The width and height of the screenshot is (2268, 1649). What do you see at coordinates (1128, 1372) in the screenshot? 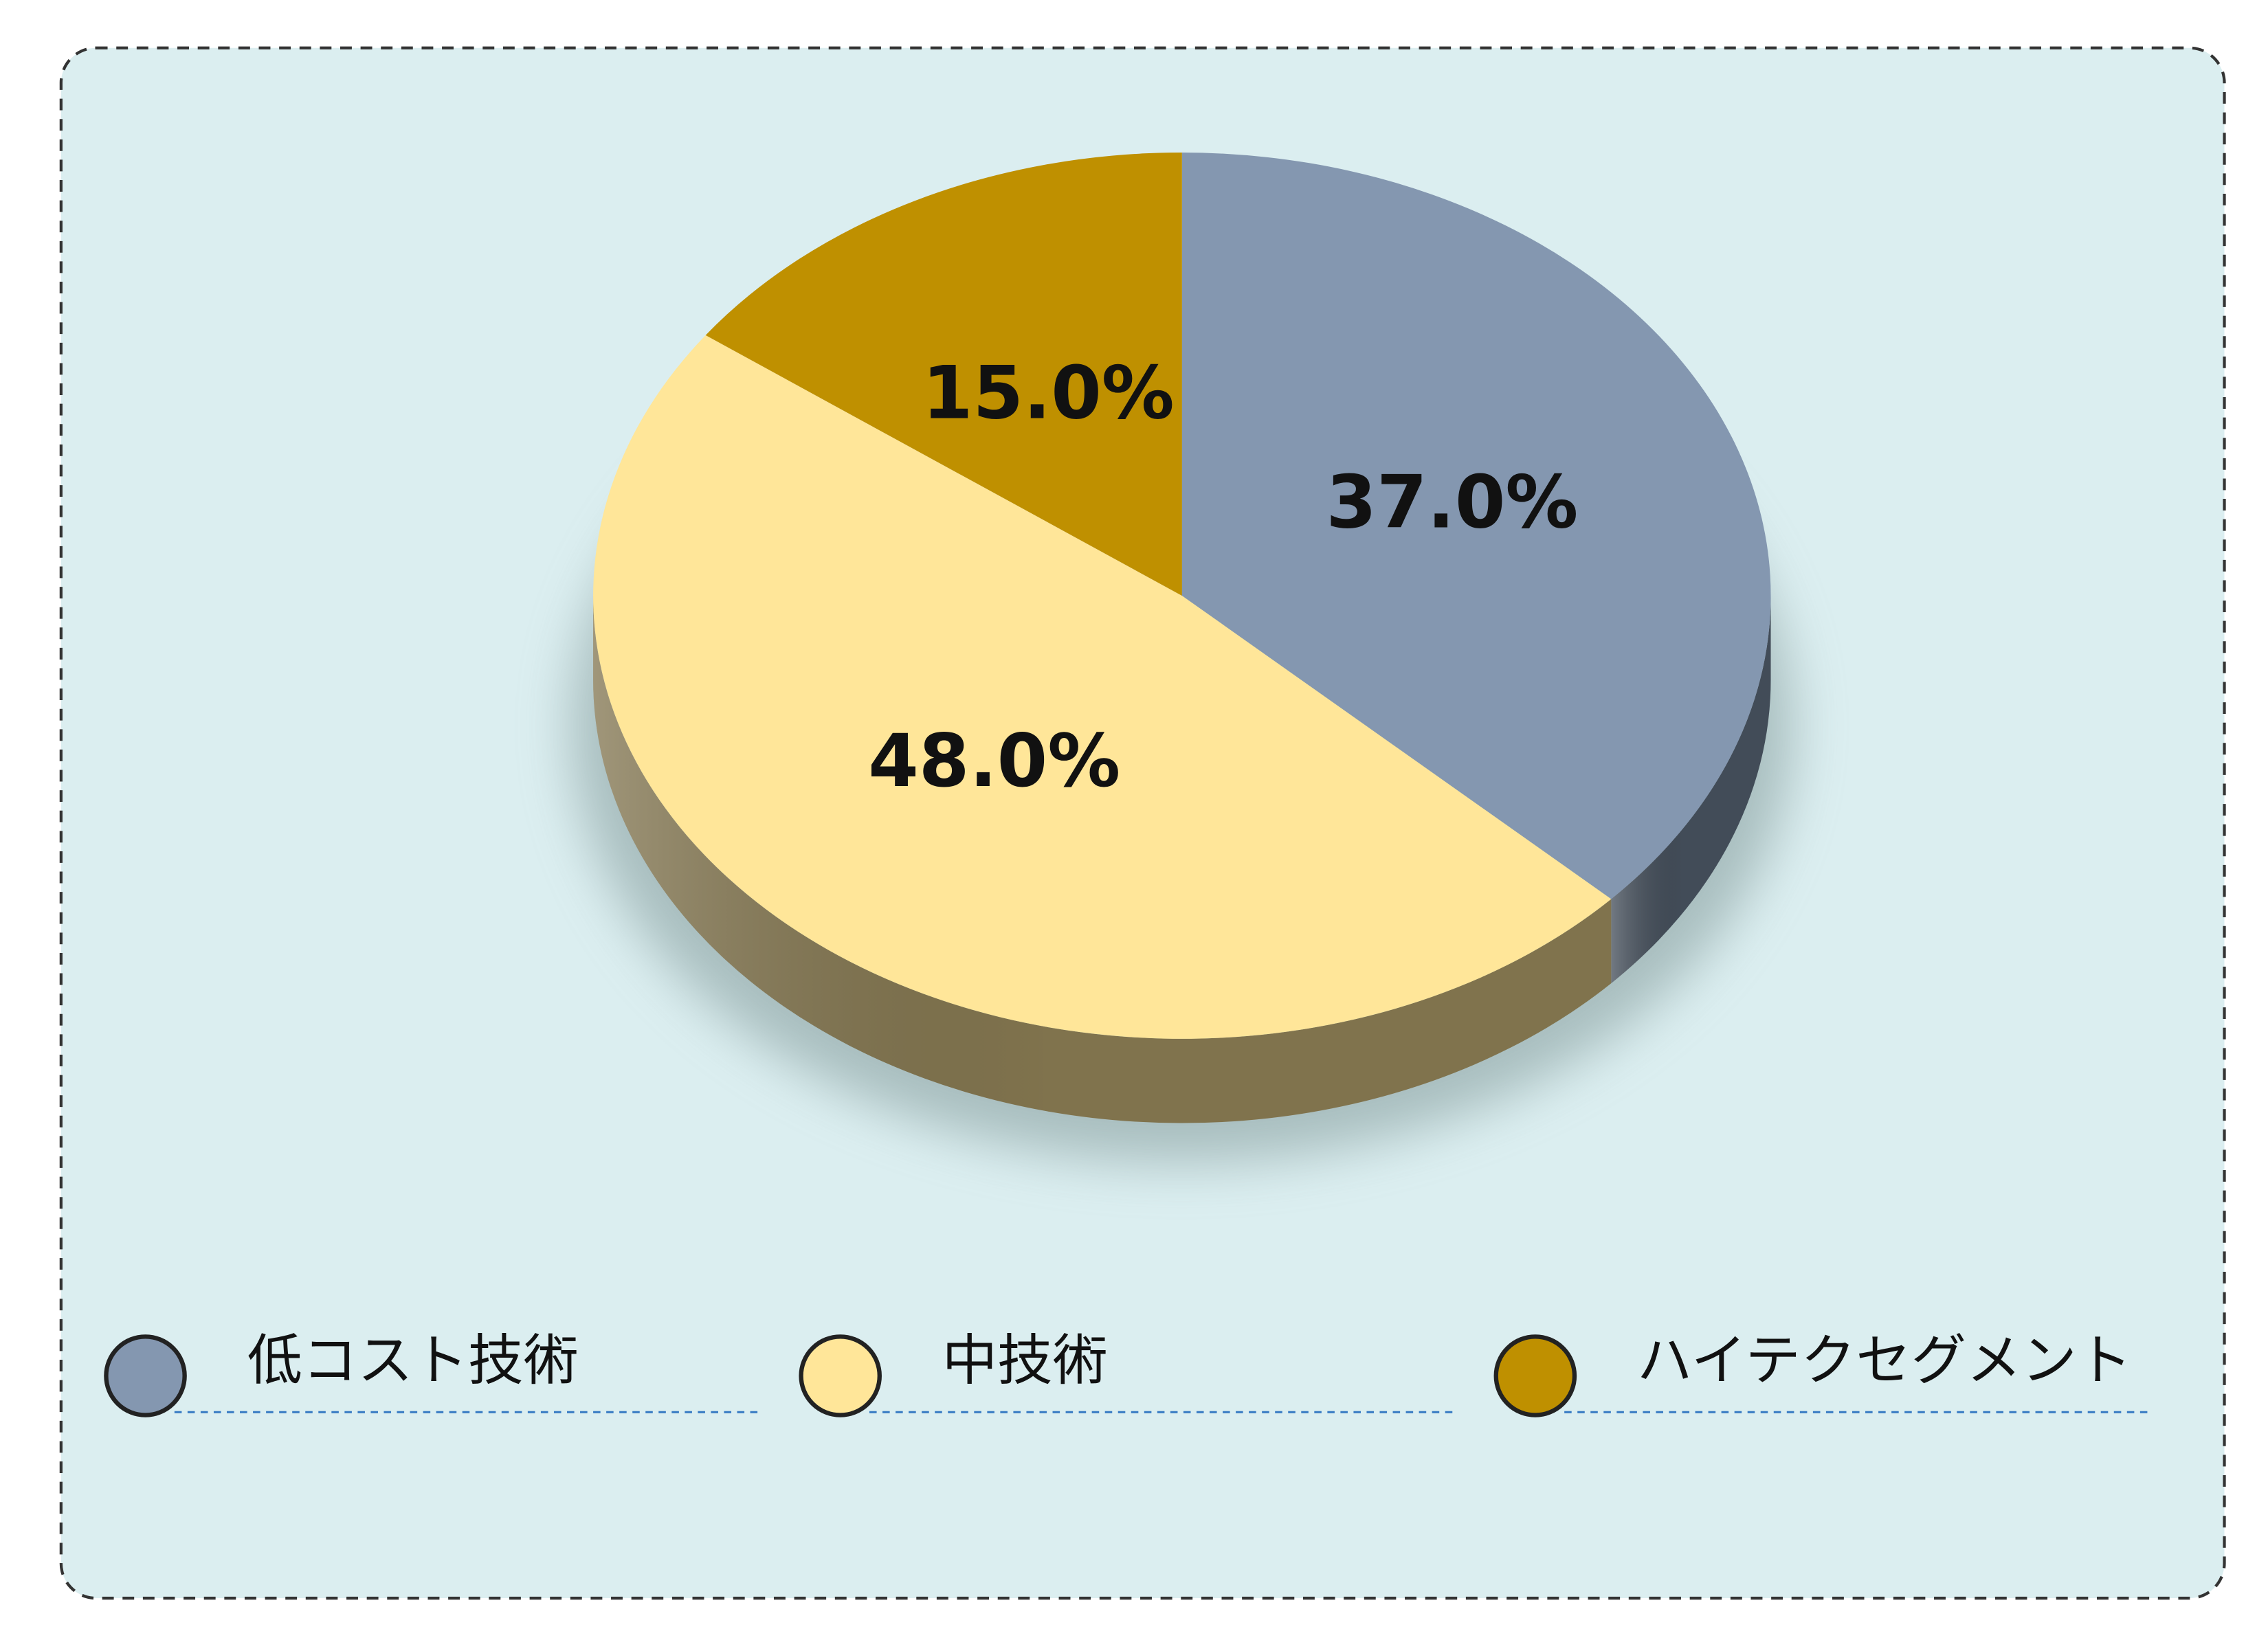
I see `legend: 低コスト技術 中技術 ハイテクセグメント` at bounding box center [1128, 1372].